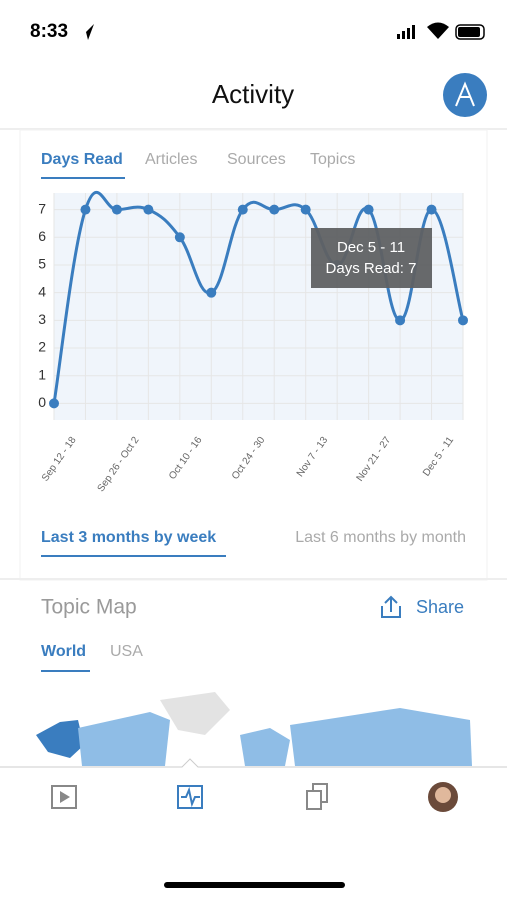  I want to click on nav-icons, so click(254, 797).